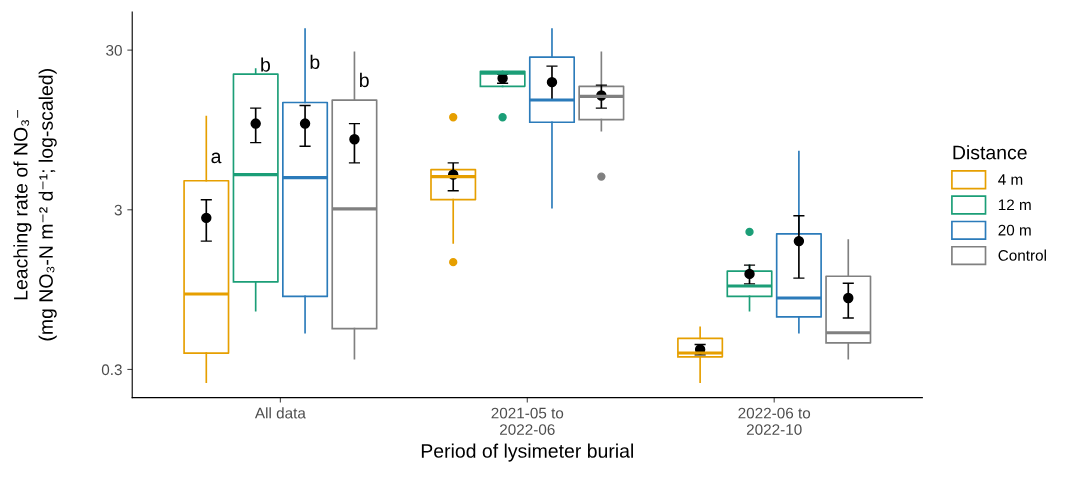 The width and height of the screenshot is (1075, 479). What do you see at coordinates (118, 210) in the screenshot?
I see `y-tick-label: 3` at bounding box center [118, 210].